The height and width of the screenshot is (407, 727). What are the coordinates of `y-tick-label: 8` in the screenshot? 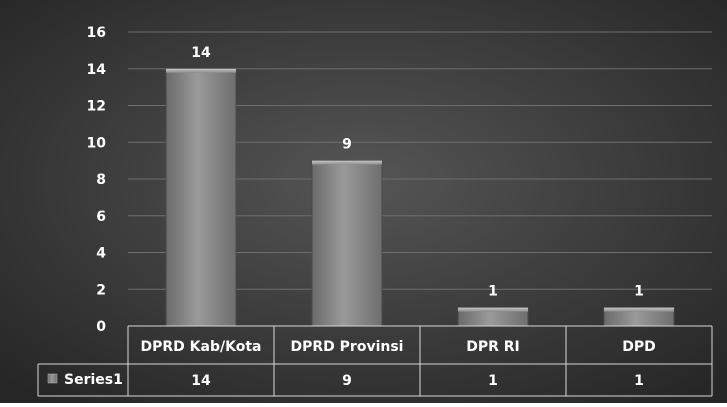 It's located at (101, 180).